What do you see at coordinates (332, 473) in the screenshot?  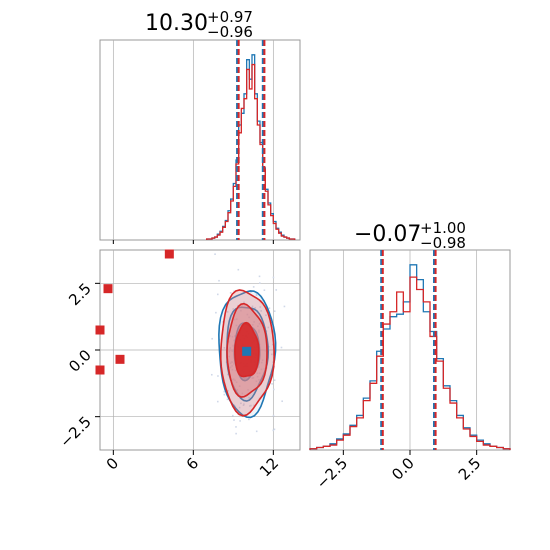 I see `x-tick-label: −2.5` at bounding box center [332, 473].